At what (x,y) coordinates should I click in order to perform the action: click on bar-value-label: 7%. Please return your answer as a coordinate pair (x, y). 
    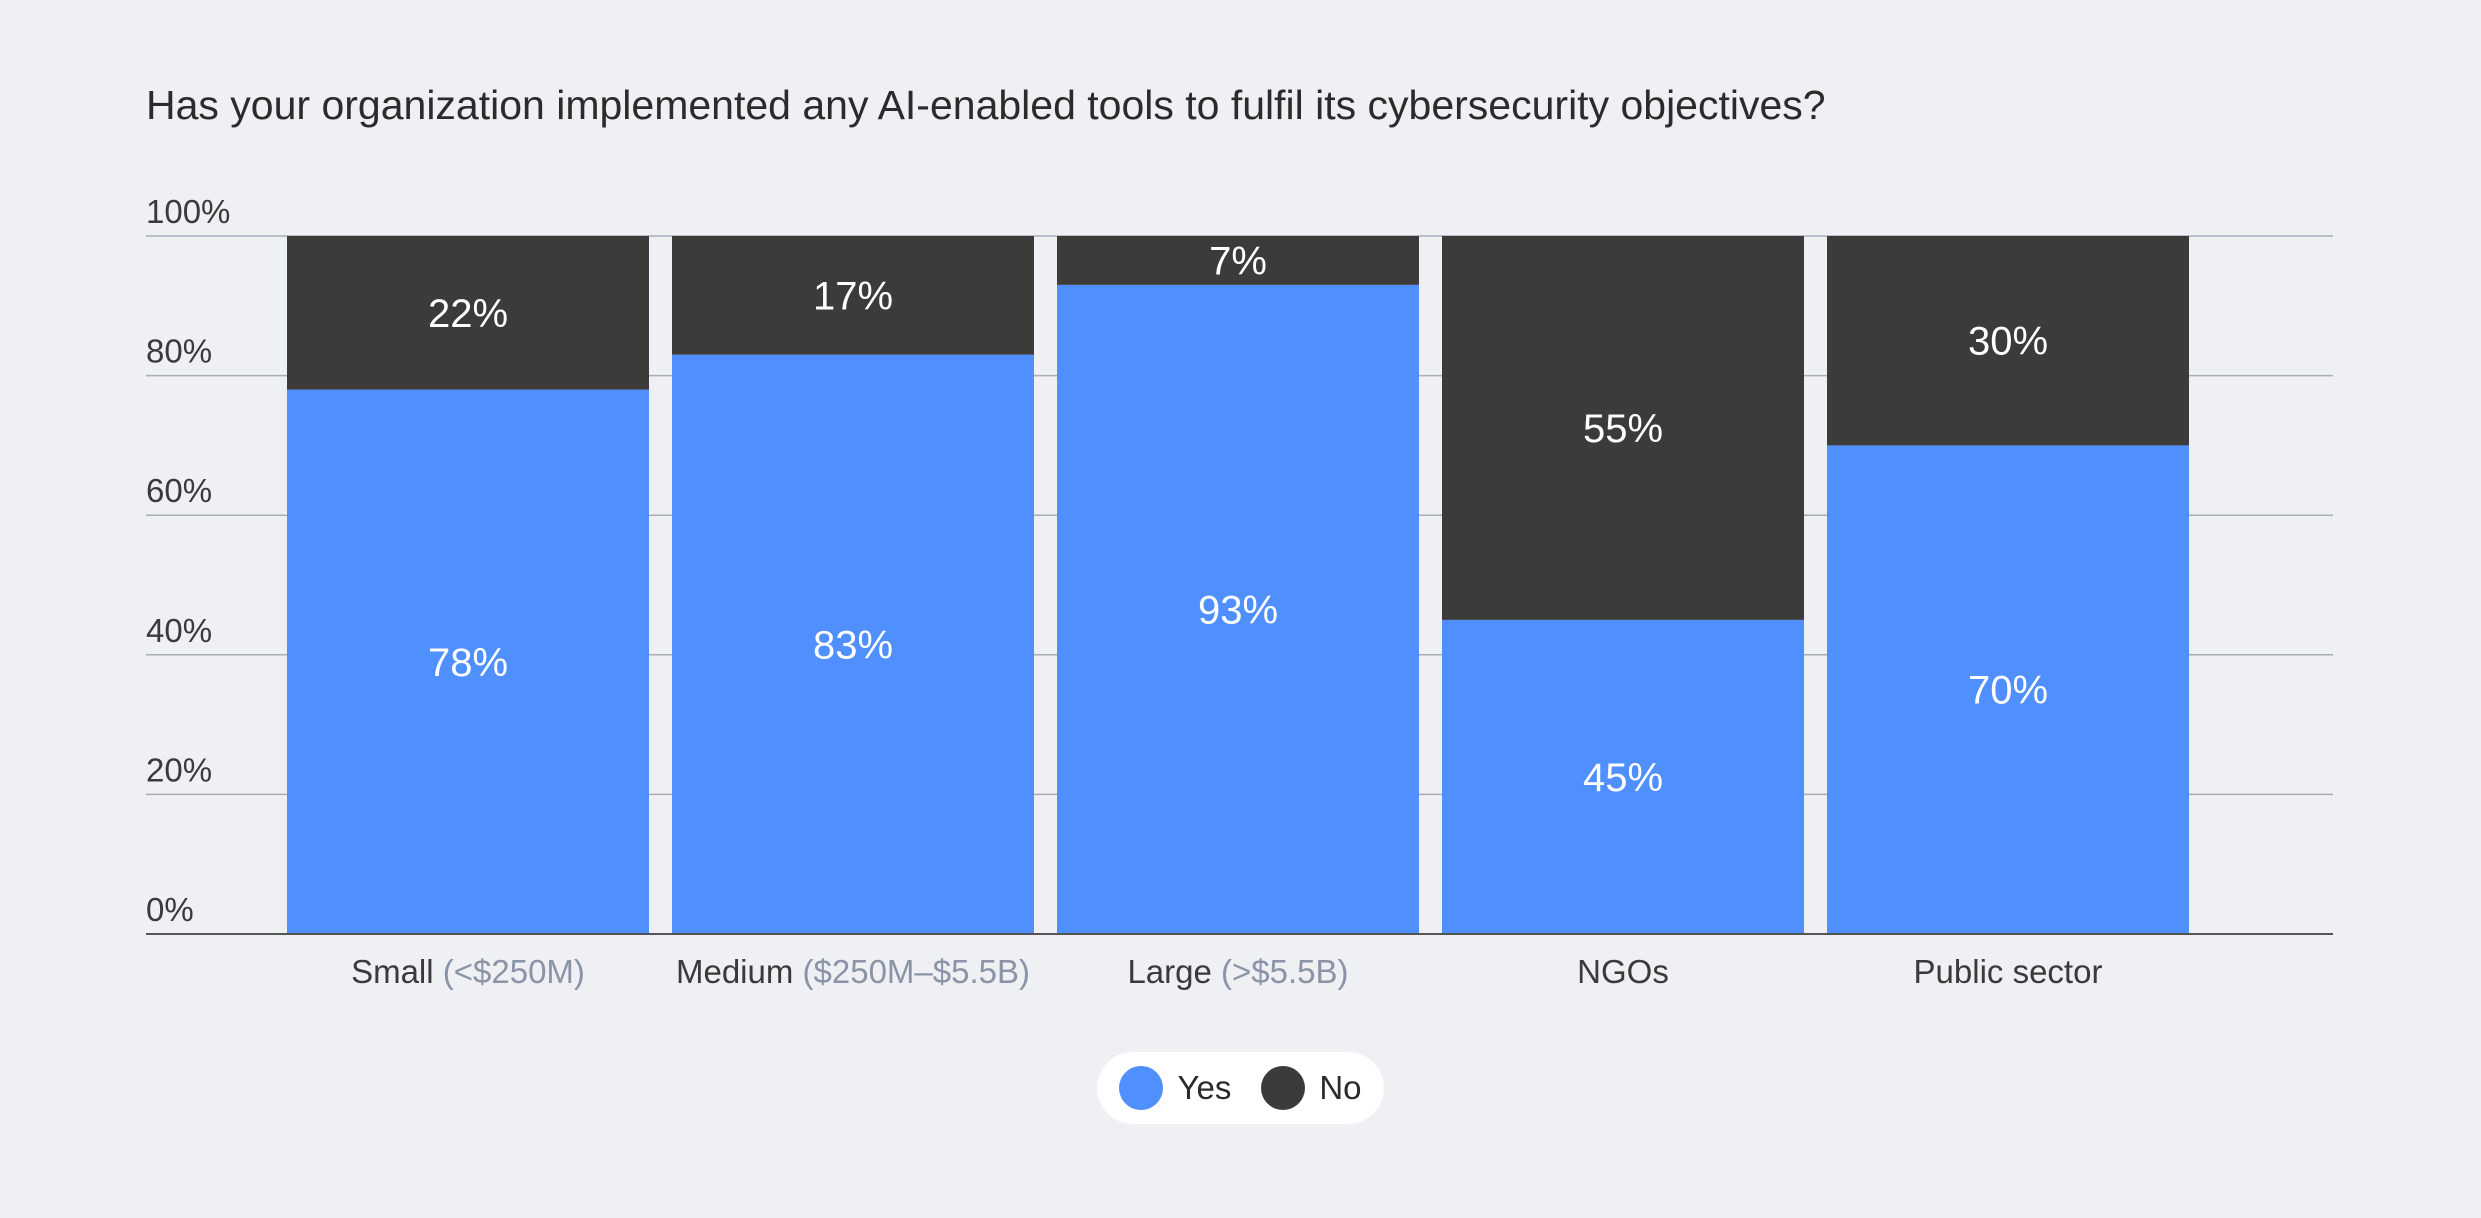
    Looking at the image, I should click on (1238, 261).